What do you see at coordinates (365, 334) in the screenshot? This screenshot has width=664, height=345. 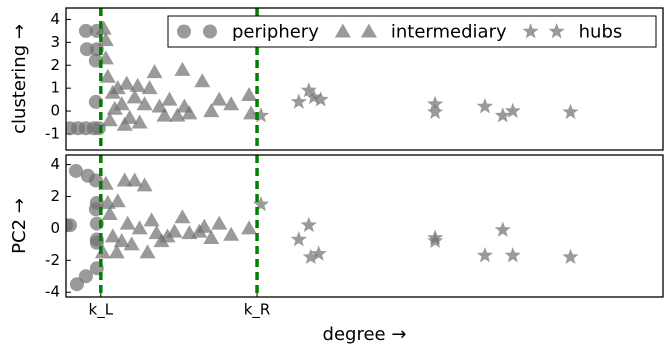 I see `x-axis-label: degree →` at bounding box center [365, 334].